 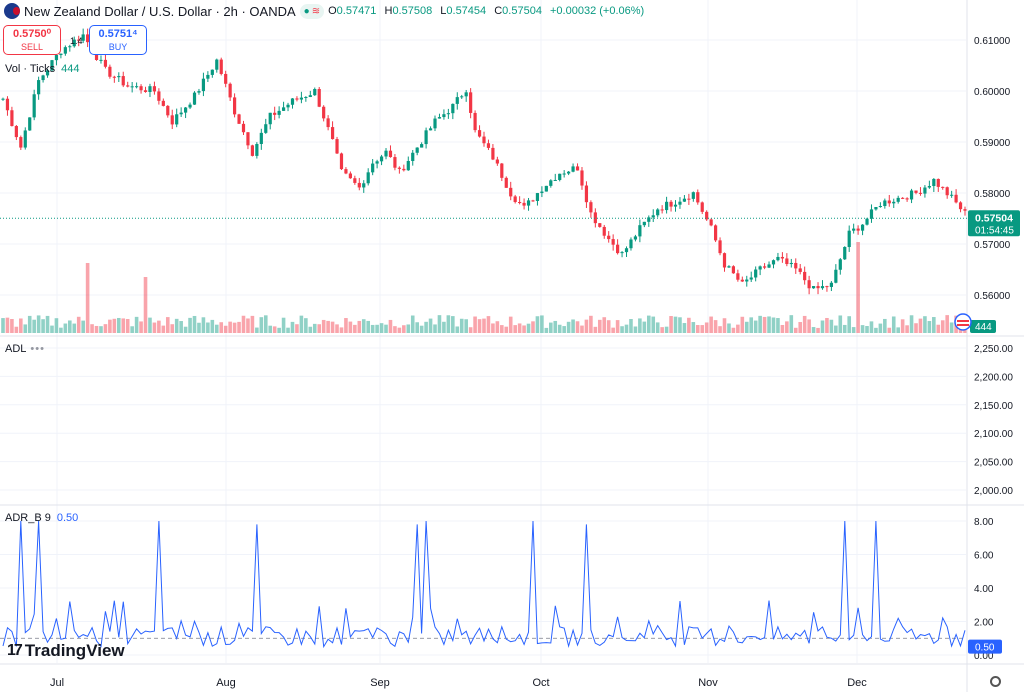 I want to click on market-status-badge: ● ≋, so click(x=312, y=11).